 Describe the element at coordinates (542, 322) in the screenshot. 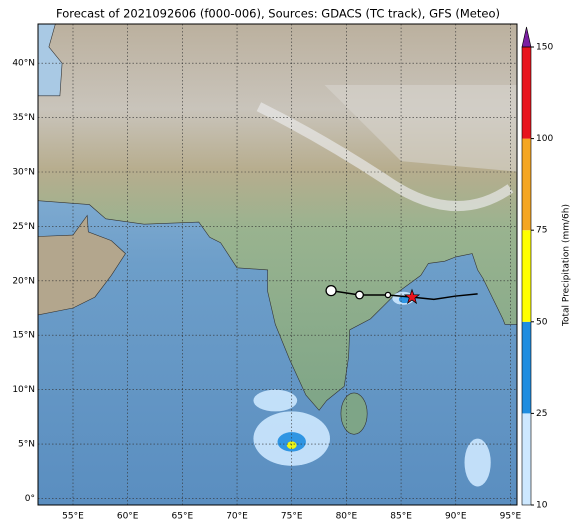

I see `colorbar-tick-label: 50` at that location.